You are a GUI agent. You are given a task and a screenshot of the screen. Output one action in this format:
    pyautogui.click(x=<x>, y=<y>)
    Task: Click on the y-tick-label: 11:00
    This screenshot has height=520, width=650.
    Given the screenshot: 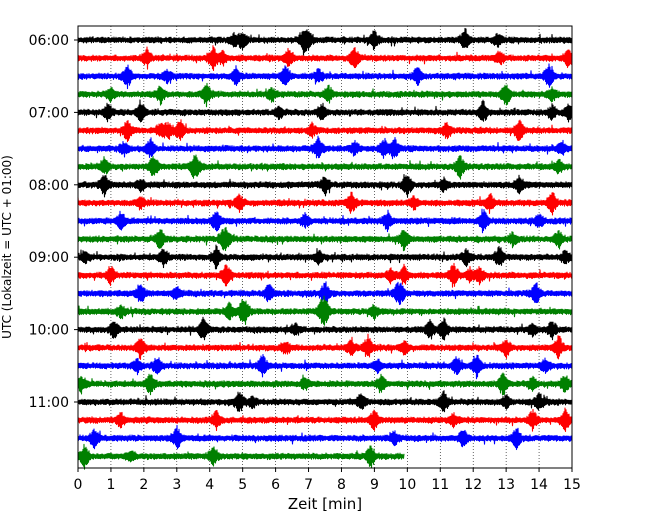 What is the action you would take?
    pyautogui.click(x=49, y=403)
    